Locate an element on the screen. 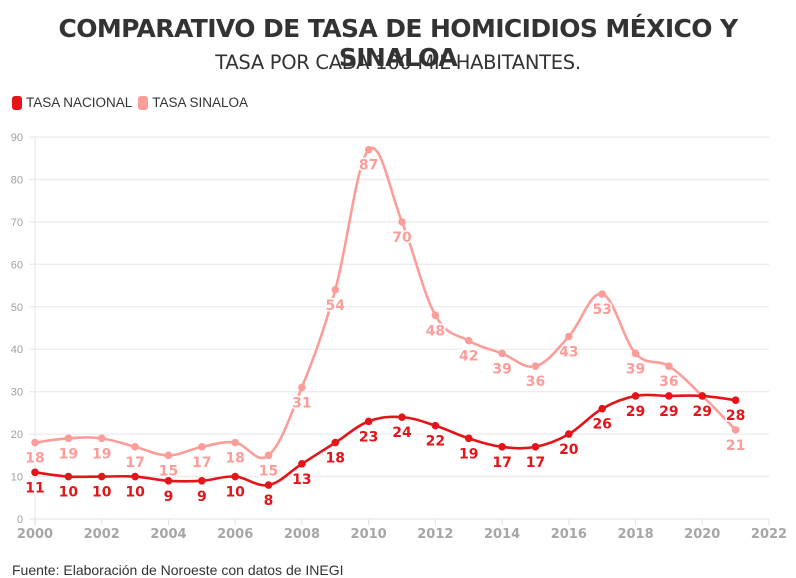 The image size is (796, 578). y-tick-label: 40 is located at coordinates (17, 350).